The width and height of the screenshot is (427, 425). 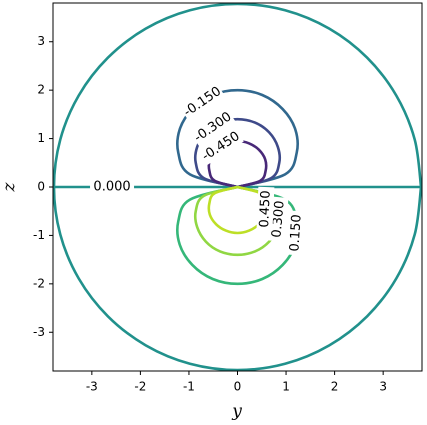 I want to click on contour-label: 0.000, so click(x=111, y=187).